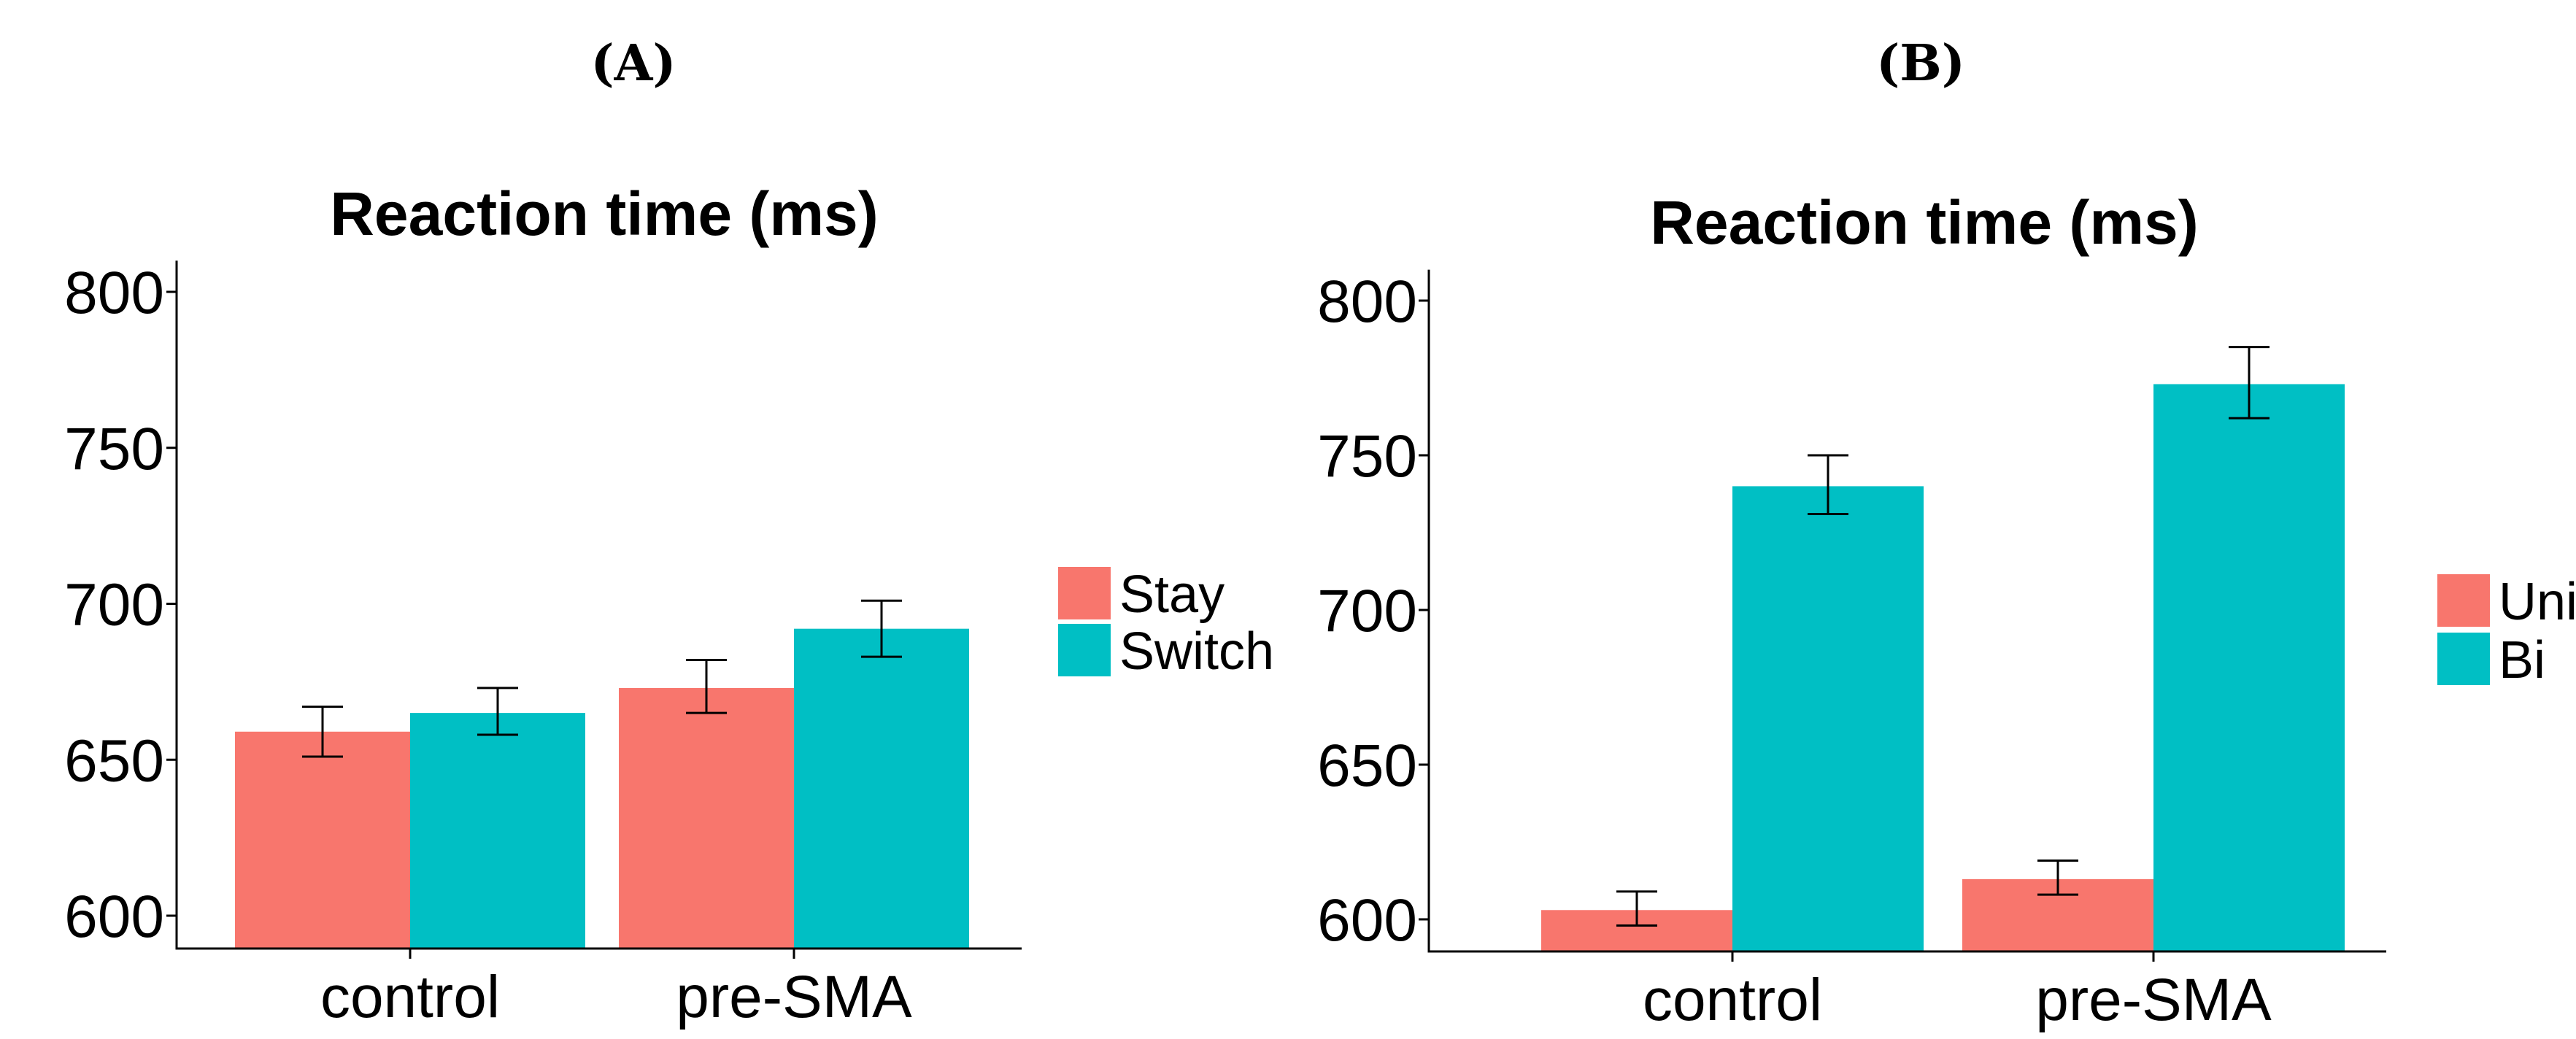 The height and width of the screenshot is (1039, 2576). What do you see at coordinates (2463, 600) in the screenshot?
I see `panel-b-legend-key-uni` at bounding box center [2463, 600].